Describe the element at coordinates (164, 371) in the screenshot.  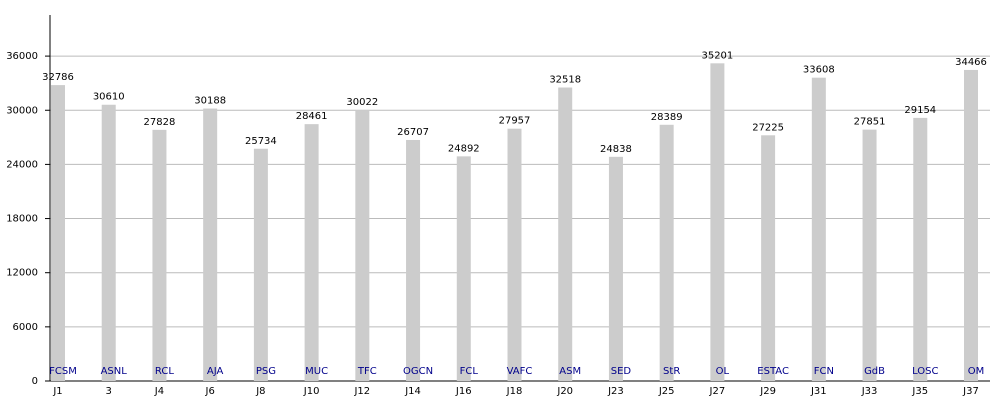
I see `bar-label: RCL` at that location.